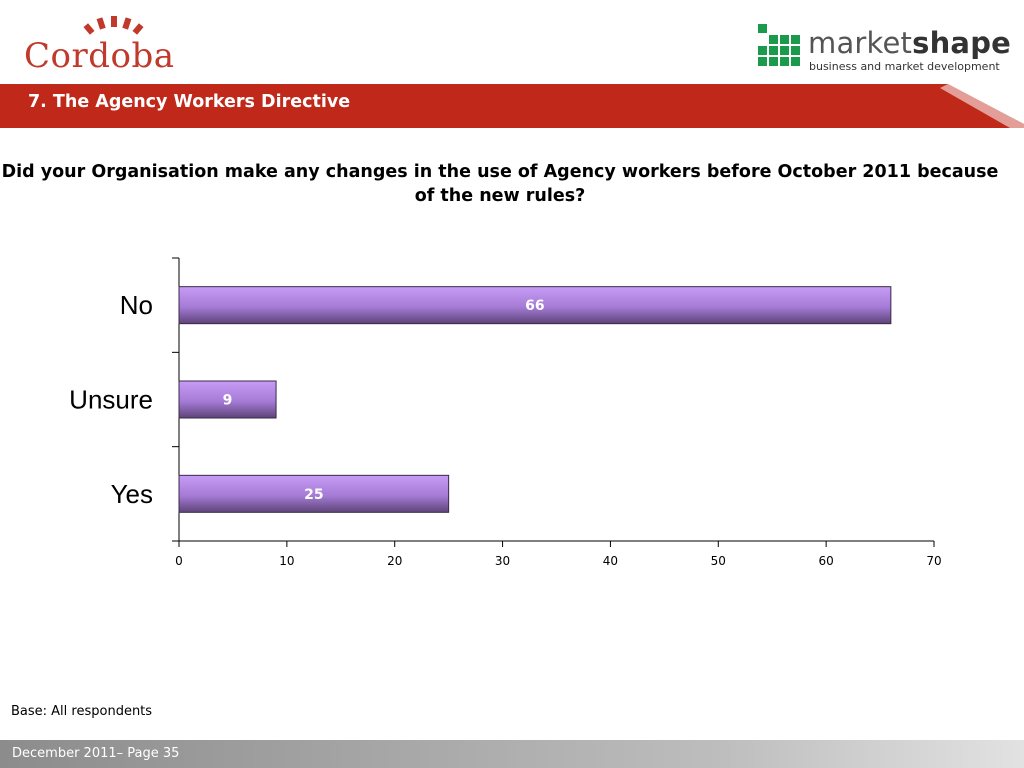 The width and height of the screenshot is (1024, 768). Describe the element at coordinates (910, 43) in the screenshot. I see `marketshape-wordmark: marketshape` at that location.